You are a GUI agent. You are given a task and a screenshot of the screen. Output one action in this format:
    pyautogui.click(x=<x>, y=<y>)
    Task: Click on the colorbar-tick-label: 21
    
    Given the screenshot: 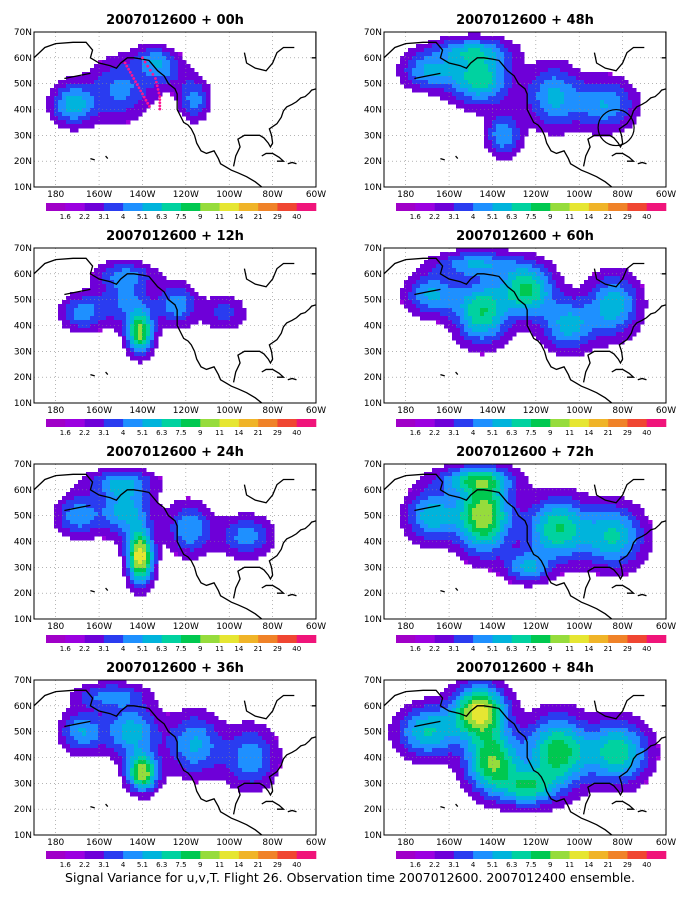 What is the action you would take?
    pyautogui.click(x=258, y=217)
    